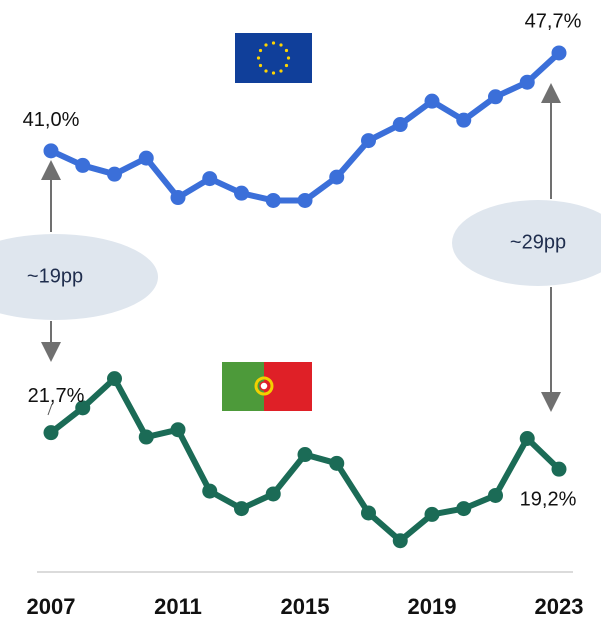  What do you see at coordinates (432, 606) in the screenshot?
I see `x-tick-label: 2019` at bounding box center [432, 606].